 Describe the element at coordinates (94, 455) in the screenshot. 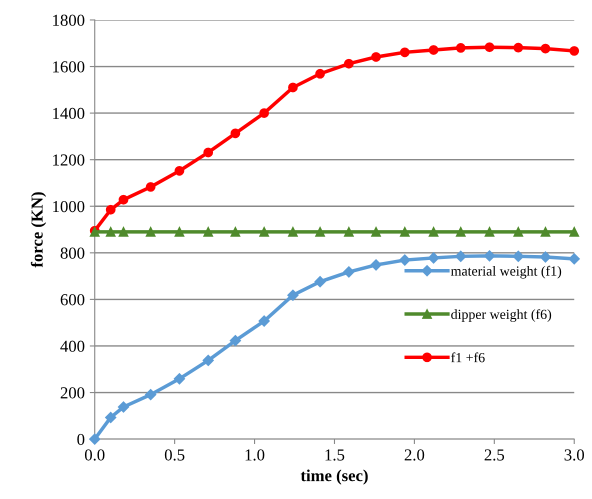

I see `x-tick-label: 0.0` at that location.